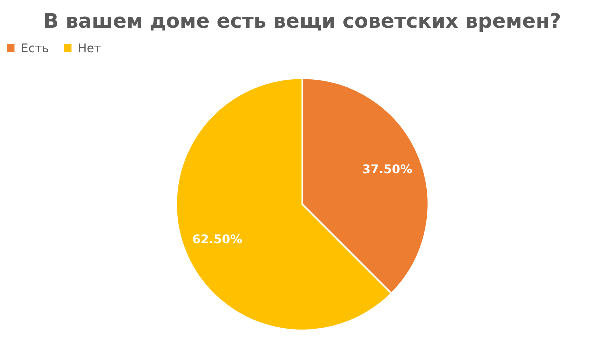 The image size is (605, 340). What do you see at coordinates (90, 48) in the screenshot?
I see `legend-label: Нет` at bounding box center [90, 48].